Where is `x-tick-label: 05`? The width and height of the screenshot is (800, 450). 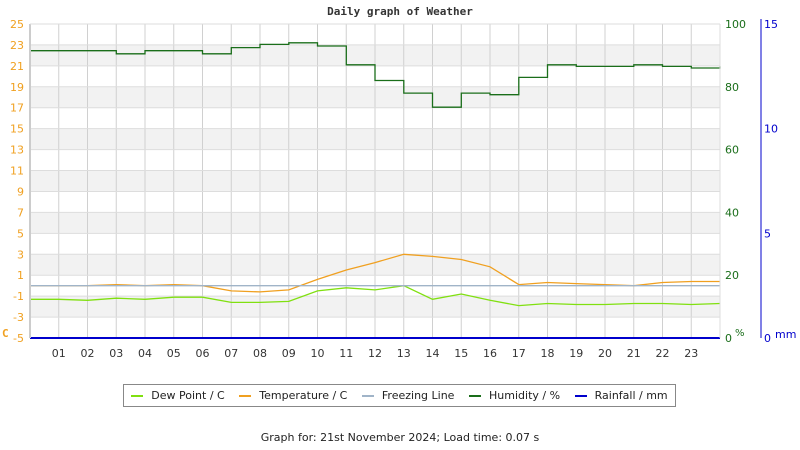
x-tick-label: 05 is located at coordinates (174, 353).